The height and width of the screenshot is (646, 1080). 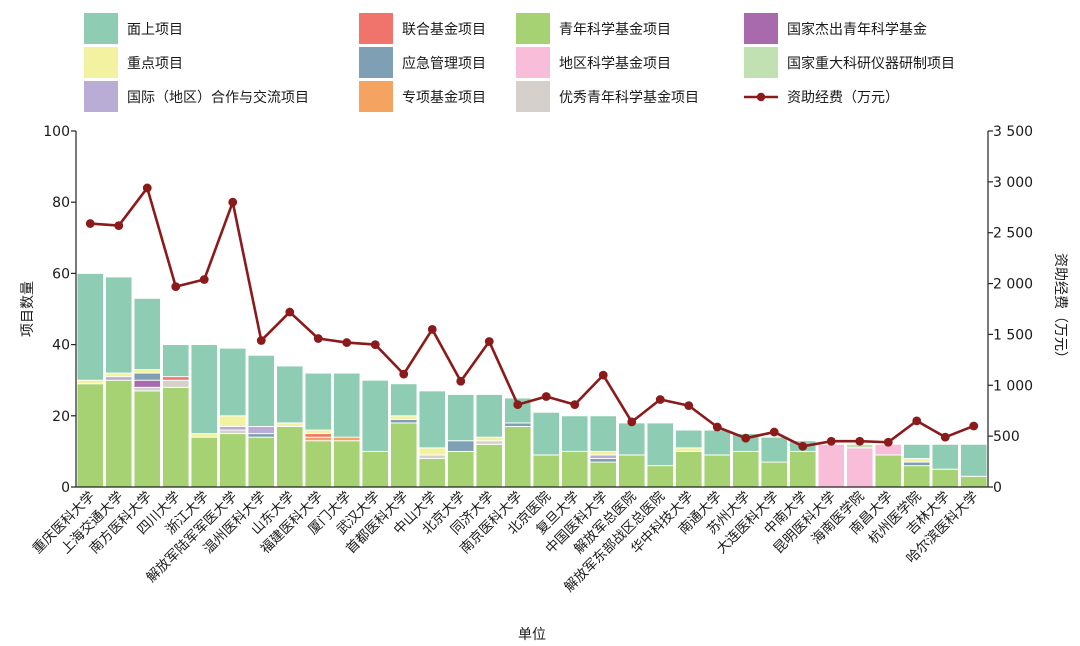 I want to click on right-tick-label: 2 000, so click(x=1013, y=285).